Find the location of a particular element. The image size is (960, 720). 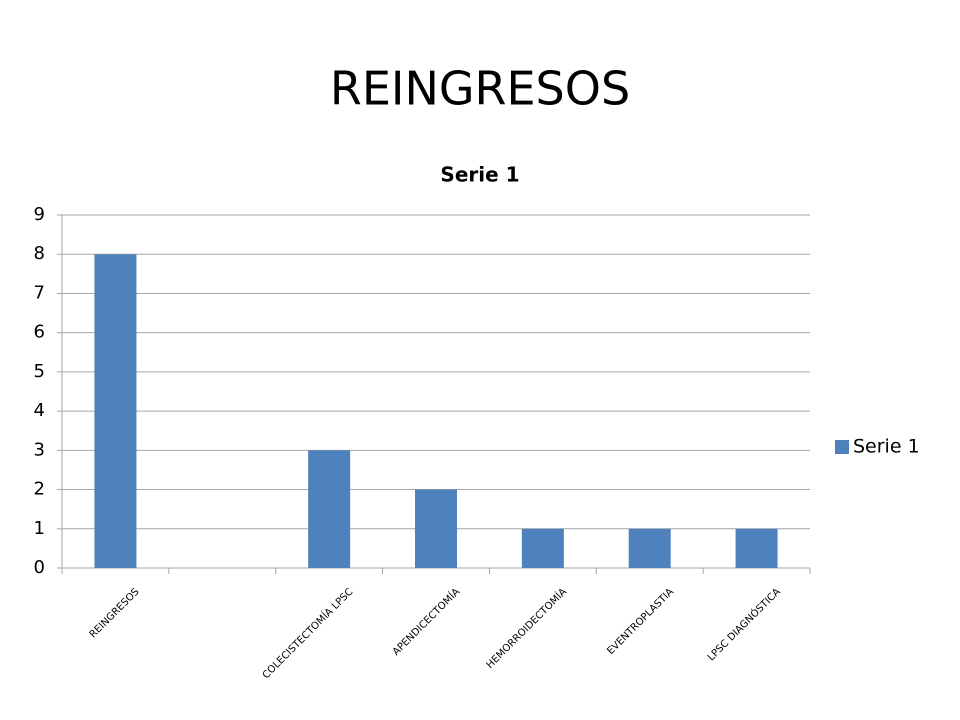

x-tick-label: REINGRESOS is located at coordinates (115, 613).